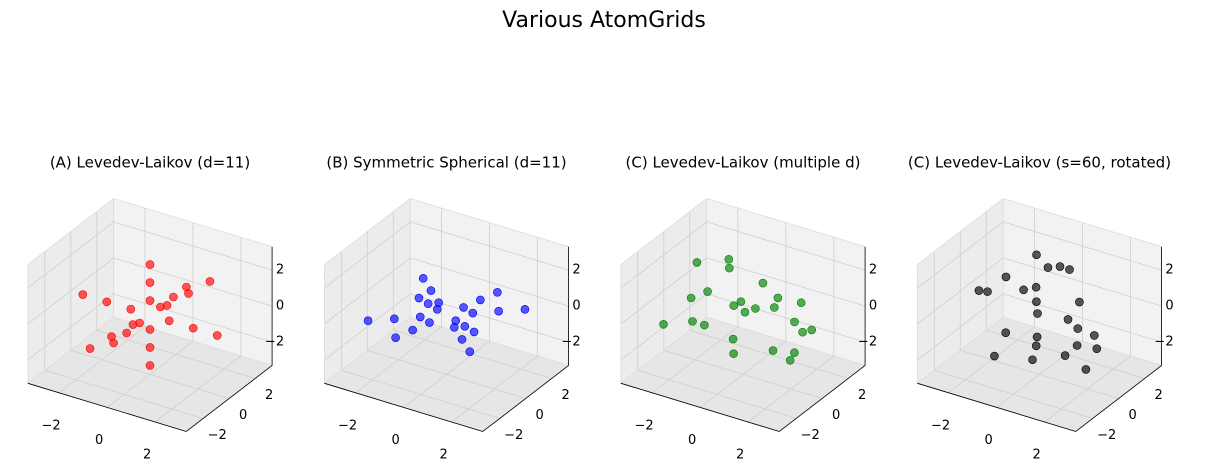  What do you see at coordinates (743, 163) in the screenshot?
I see `subplot-title: (C) Levedev-Laikov (multiple d)` at bounding box center [743, 163].